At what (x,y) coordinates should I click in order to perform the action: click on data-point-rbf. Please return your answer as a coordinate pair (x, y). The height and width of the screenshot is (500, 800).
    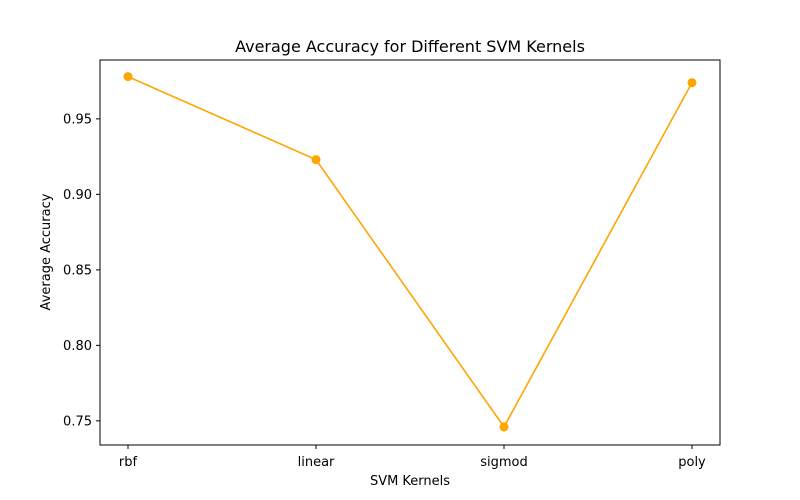
    Looking at the image, I should click on (128, 77).